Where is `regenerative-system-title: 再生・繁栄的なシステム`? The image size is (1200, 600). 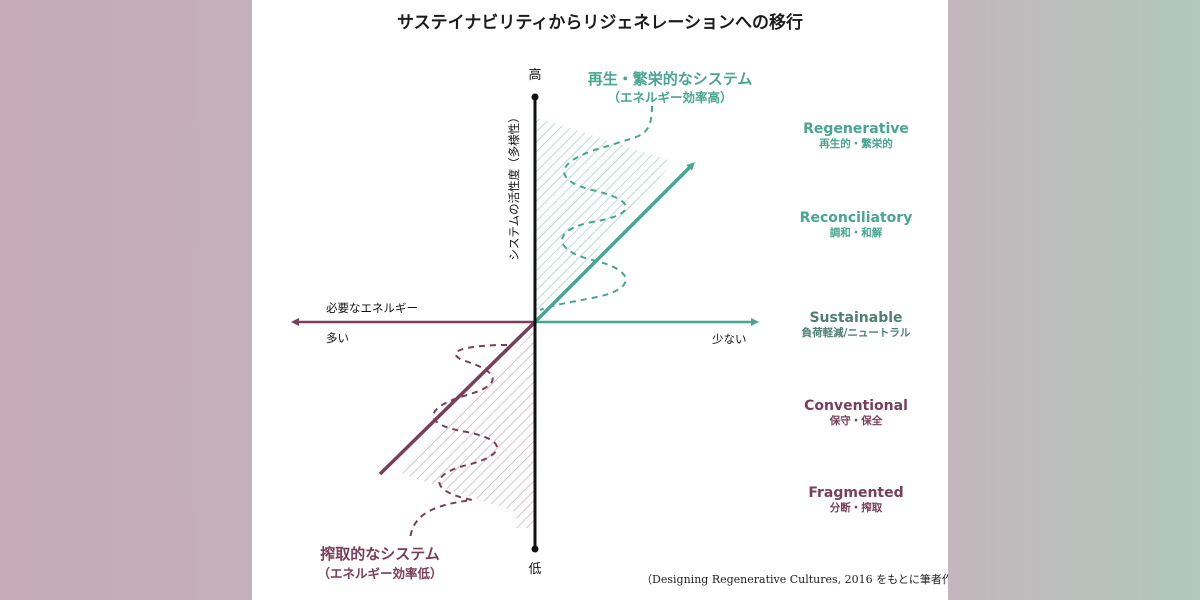
regenerative-system-title: 再生・繁栄的なシステム is located at coordinates (670, 79).